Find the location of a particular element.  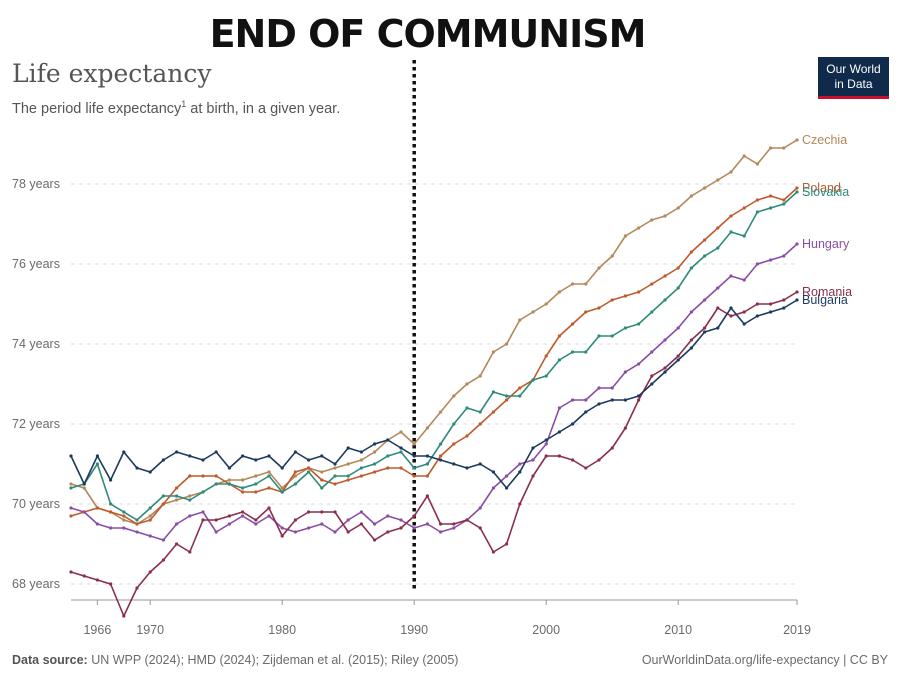

our-world-in-data-logo: Our World in Data is located at coordinates (853, 78).